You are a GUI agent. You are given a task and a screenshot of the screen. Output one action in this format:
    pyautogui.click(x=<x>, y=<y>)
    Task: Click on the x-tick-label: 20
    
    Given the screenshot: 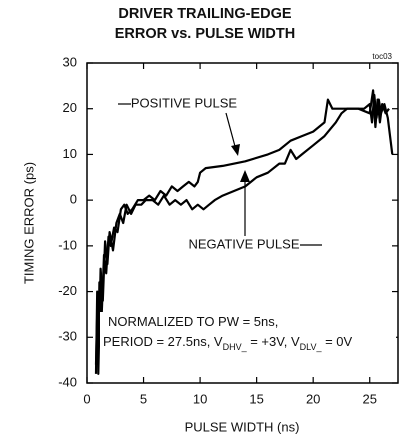 What is the action you would take?
    pyautogui.click(x=313, y=398)
    